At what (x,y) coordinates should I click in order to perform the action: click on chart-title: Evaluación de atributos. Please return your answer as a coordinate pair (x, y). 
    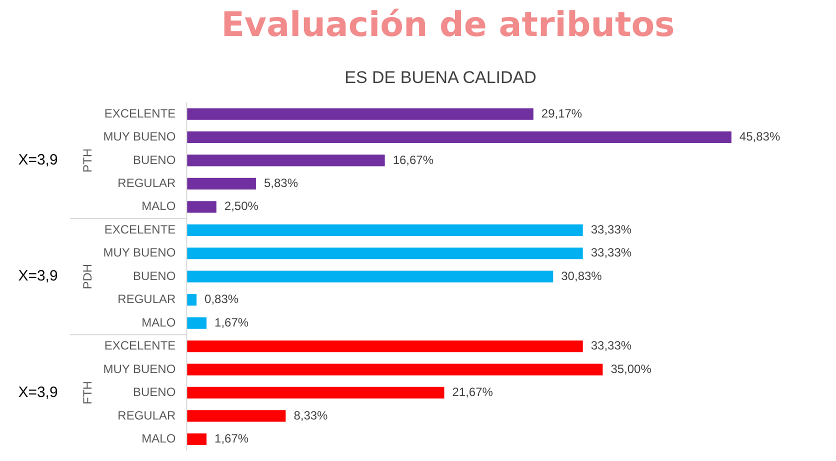
    Looking at the image, I should click on (448, 25).